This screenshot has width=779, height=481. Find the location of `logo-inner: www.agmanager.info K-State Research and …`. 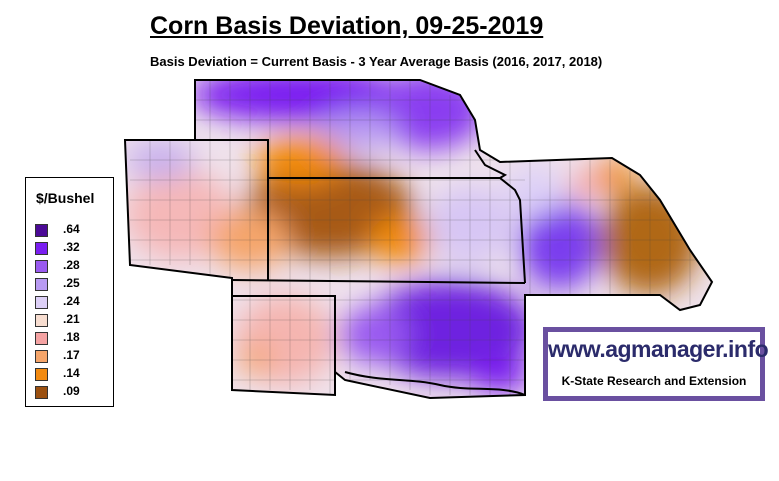

logo-inner: www.agmanager.info K-State Research and … is located at coordinates (658, 364).